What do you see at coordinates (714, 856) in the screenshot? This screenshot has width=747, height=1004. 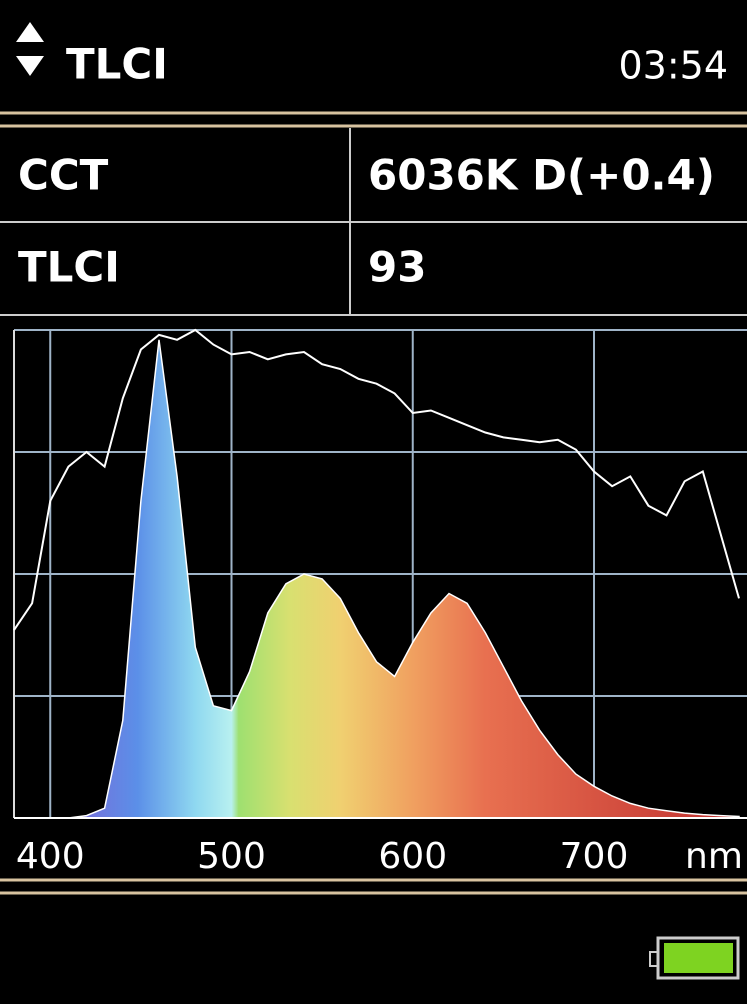 I see `x-axis-unit: nm` at bounding box center [714, 856].